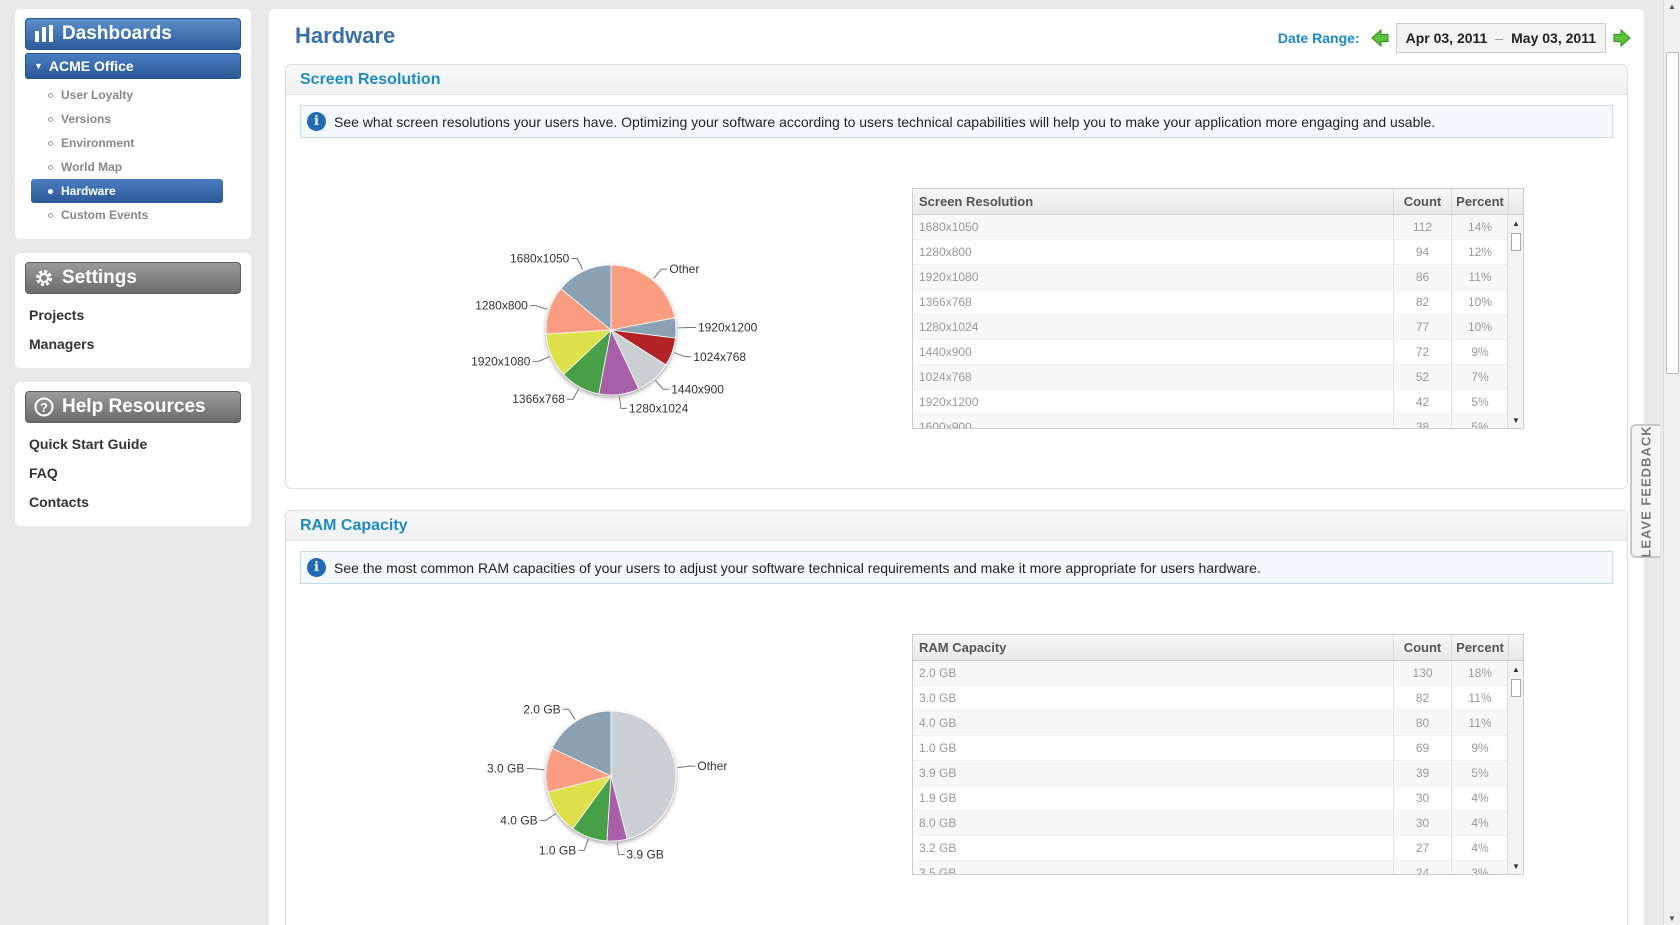  What do you see at coordinates (1480, 302) in the screenshot?
I see `table-cell: 10%` at bounding box center [1480, 302].